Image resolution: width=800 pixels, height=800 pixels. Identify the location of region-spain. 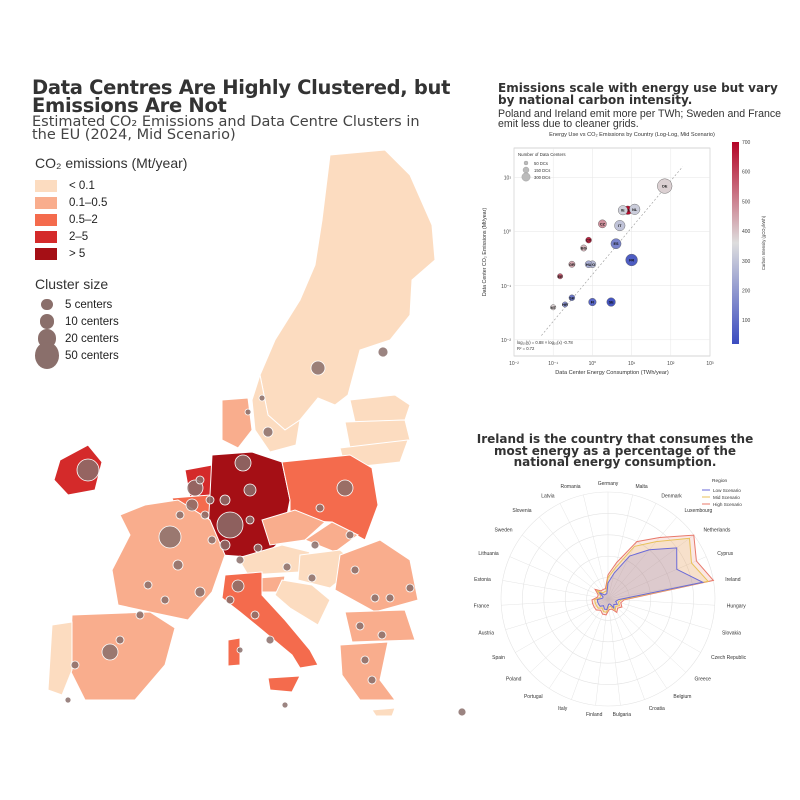
(122, 656).